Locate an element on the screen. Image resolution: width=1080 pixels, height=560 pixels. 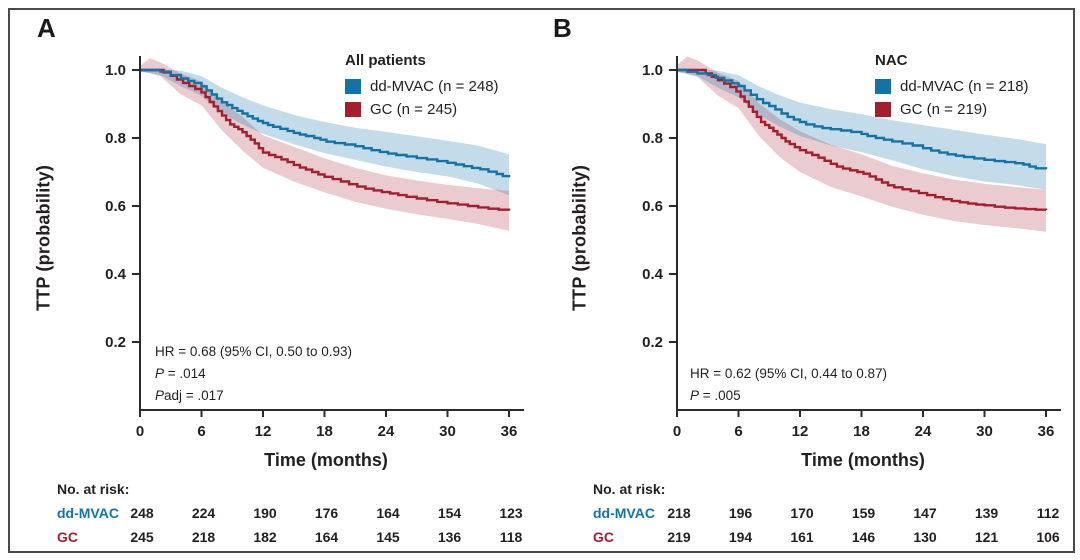
legend-panel-b: NAC dd-MVAC (n = 218) GC (n = 219) is located at coordinates (965, 86).